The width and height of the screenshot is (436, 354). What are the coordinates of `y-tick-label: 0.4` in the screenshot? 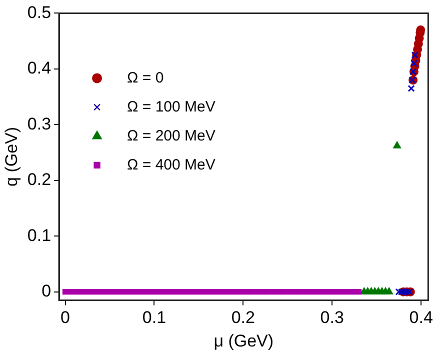 It's located at (39, 68).